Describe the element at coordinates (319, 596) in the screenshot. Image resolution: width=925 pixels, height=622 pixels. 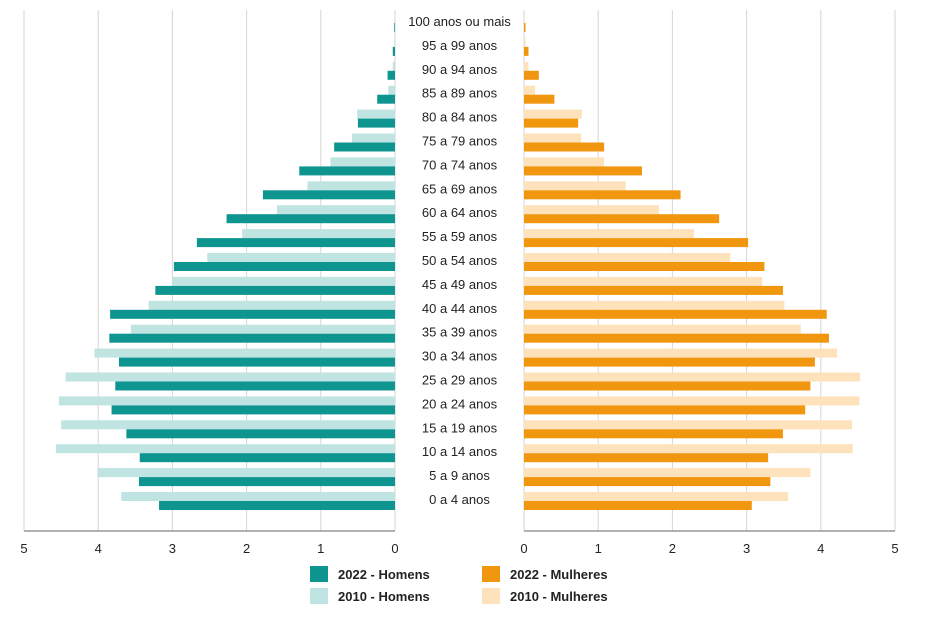
I see `legend-swatch-2010-homens` at that location.